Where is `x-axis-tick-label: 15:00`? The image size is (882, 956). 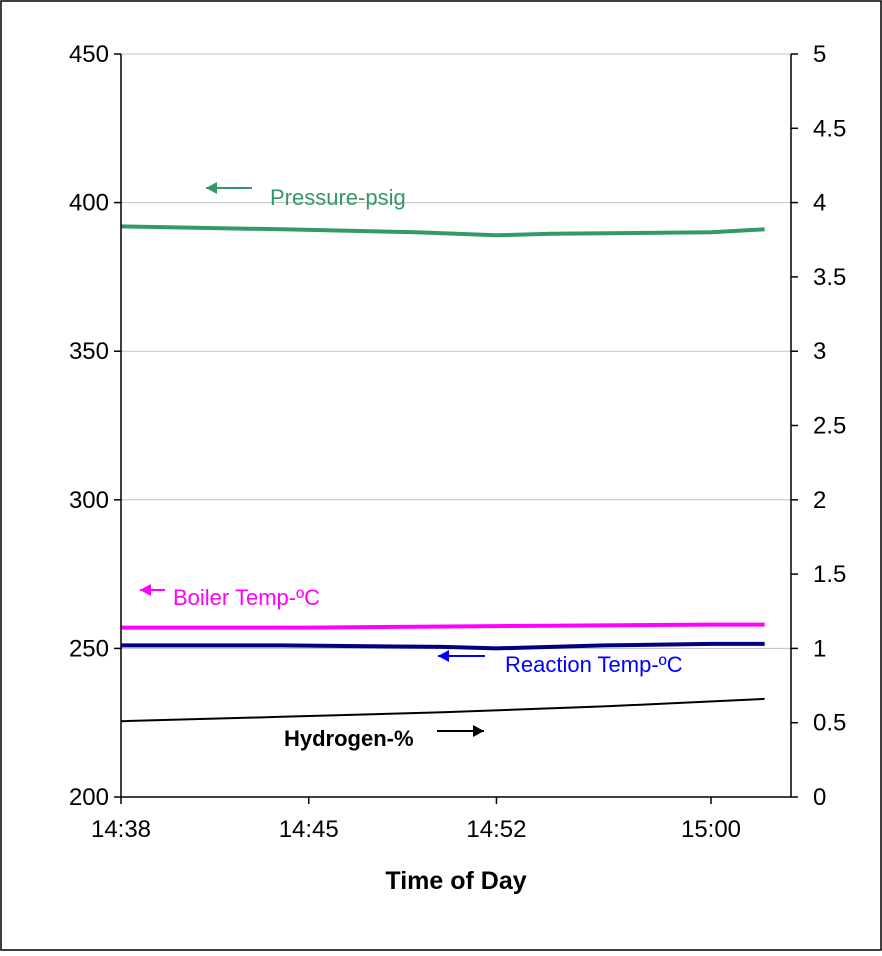 x-axis-tick-label: 15:00 is located at coordinates (711, 829).